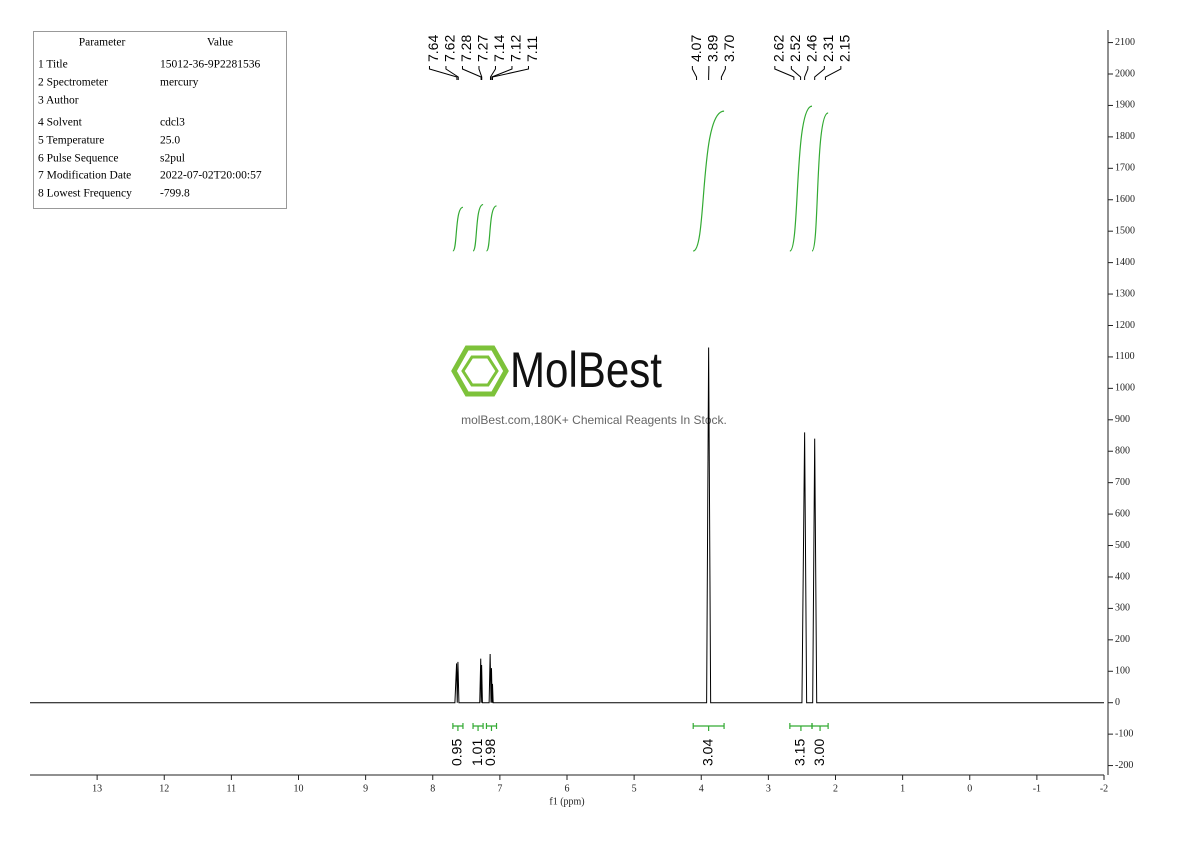  What do you see at coordinates (1125, 230) in the screenshot?
I see `y-tick-label: 1500` at bounding box center [1125, 230].